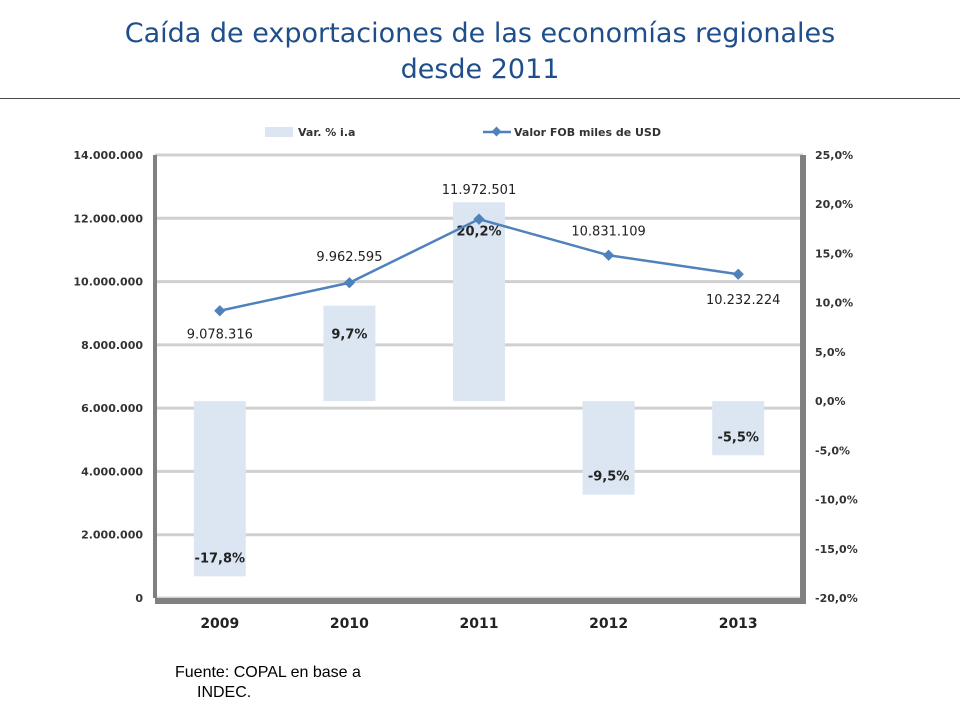 The image size is (960, 720). What do you see at coordinates (608, 477) in the screenshot?
I see `bar-label: -9,5%` at bounding box center [608, 477].